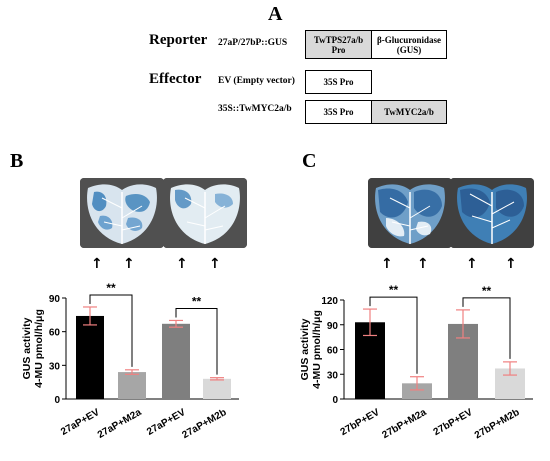  Describe the element at coordinates (338, 82) in the screenshot. I see `ev-35s-box: 35S Pro` at that location.